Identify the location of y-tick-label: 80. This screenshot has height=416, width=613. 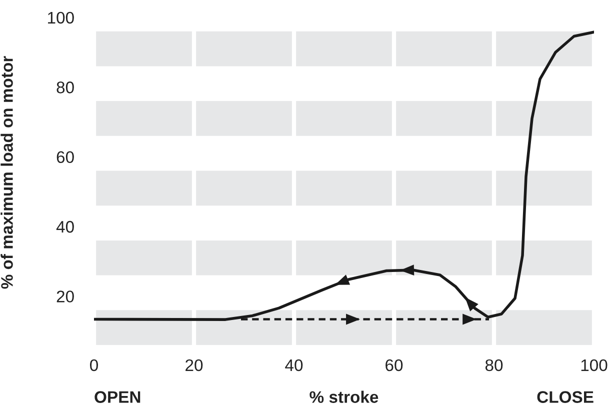
(65, 88).